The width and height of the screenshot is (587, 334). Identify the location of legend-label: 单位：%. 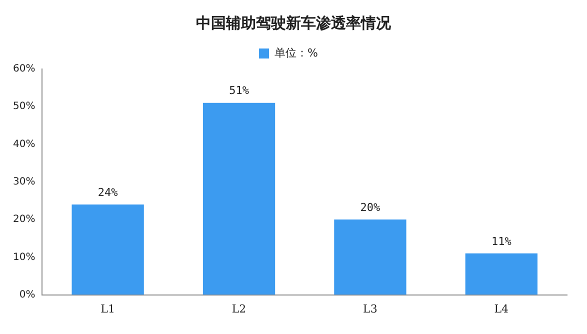
(296, 53).